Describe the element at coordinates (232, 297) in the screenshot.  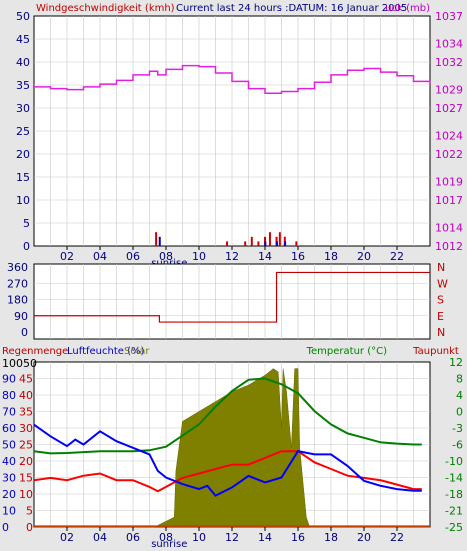
I see `wind-direction-series` at that location.